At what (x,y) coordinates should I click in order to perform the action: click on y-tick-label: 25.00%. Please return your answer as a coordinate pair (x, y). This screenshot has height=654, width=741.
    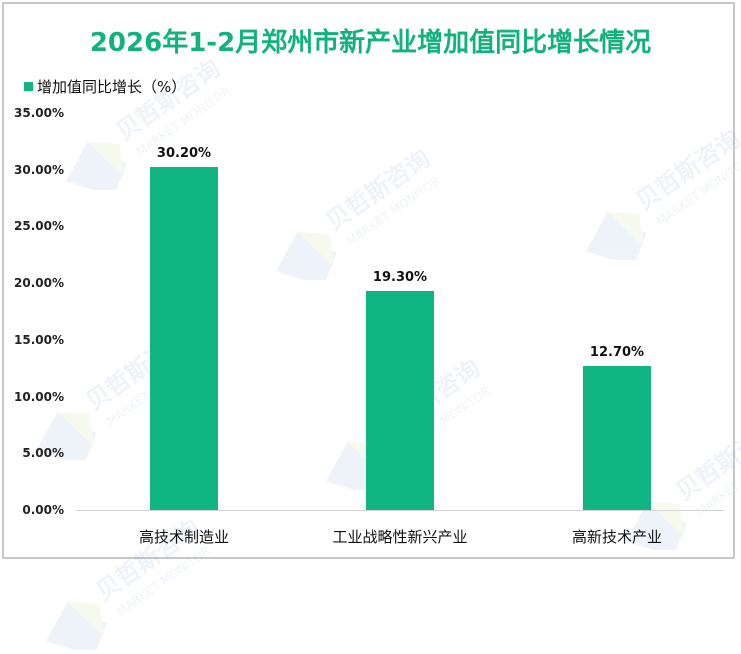
    Looking at the image, I should click on (39, 226).